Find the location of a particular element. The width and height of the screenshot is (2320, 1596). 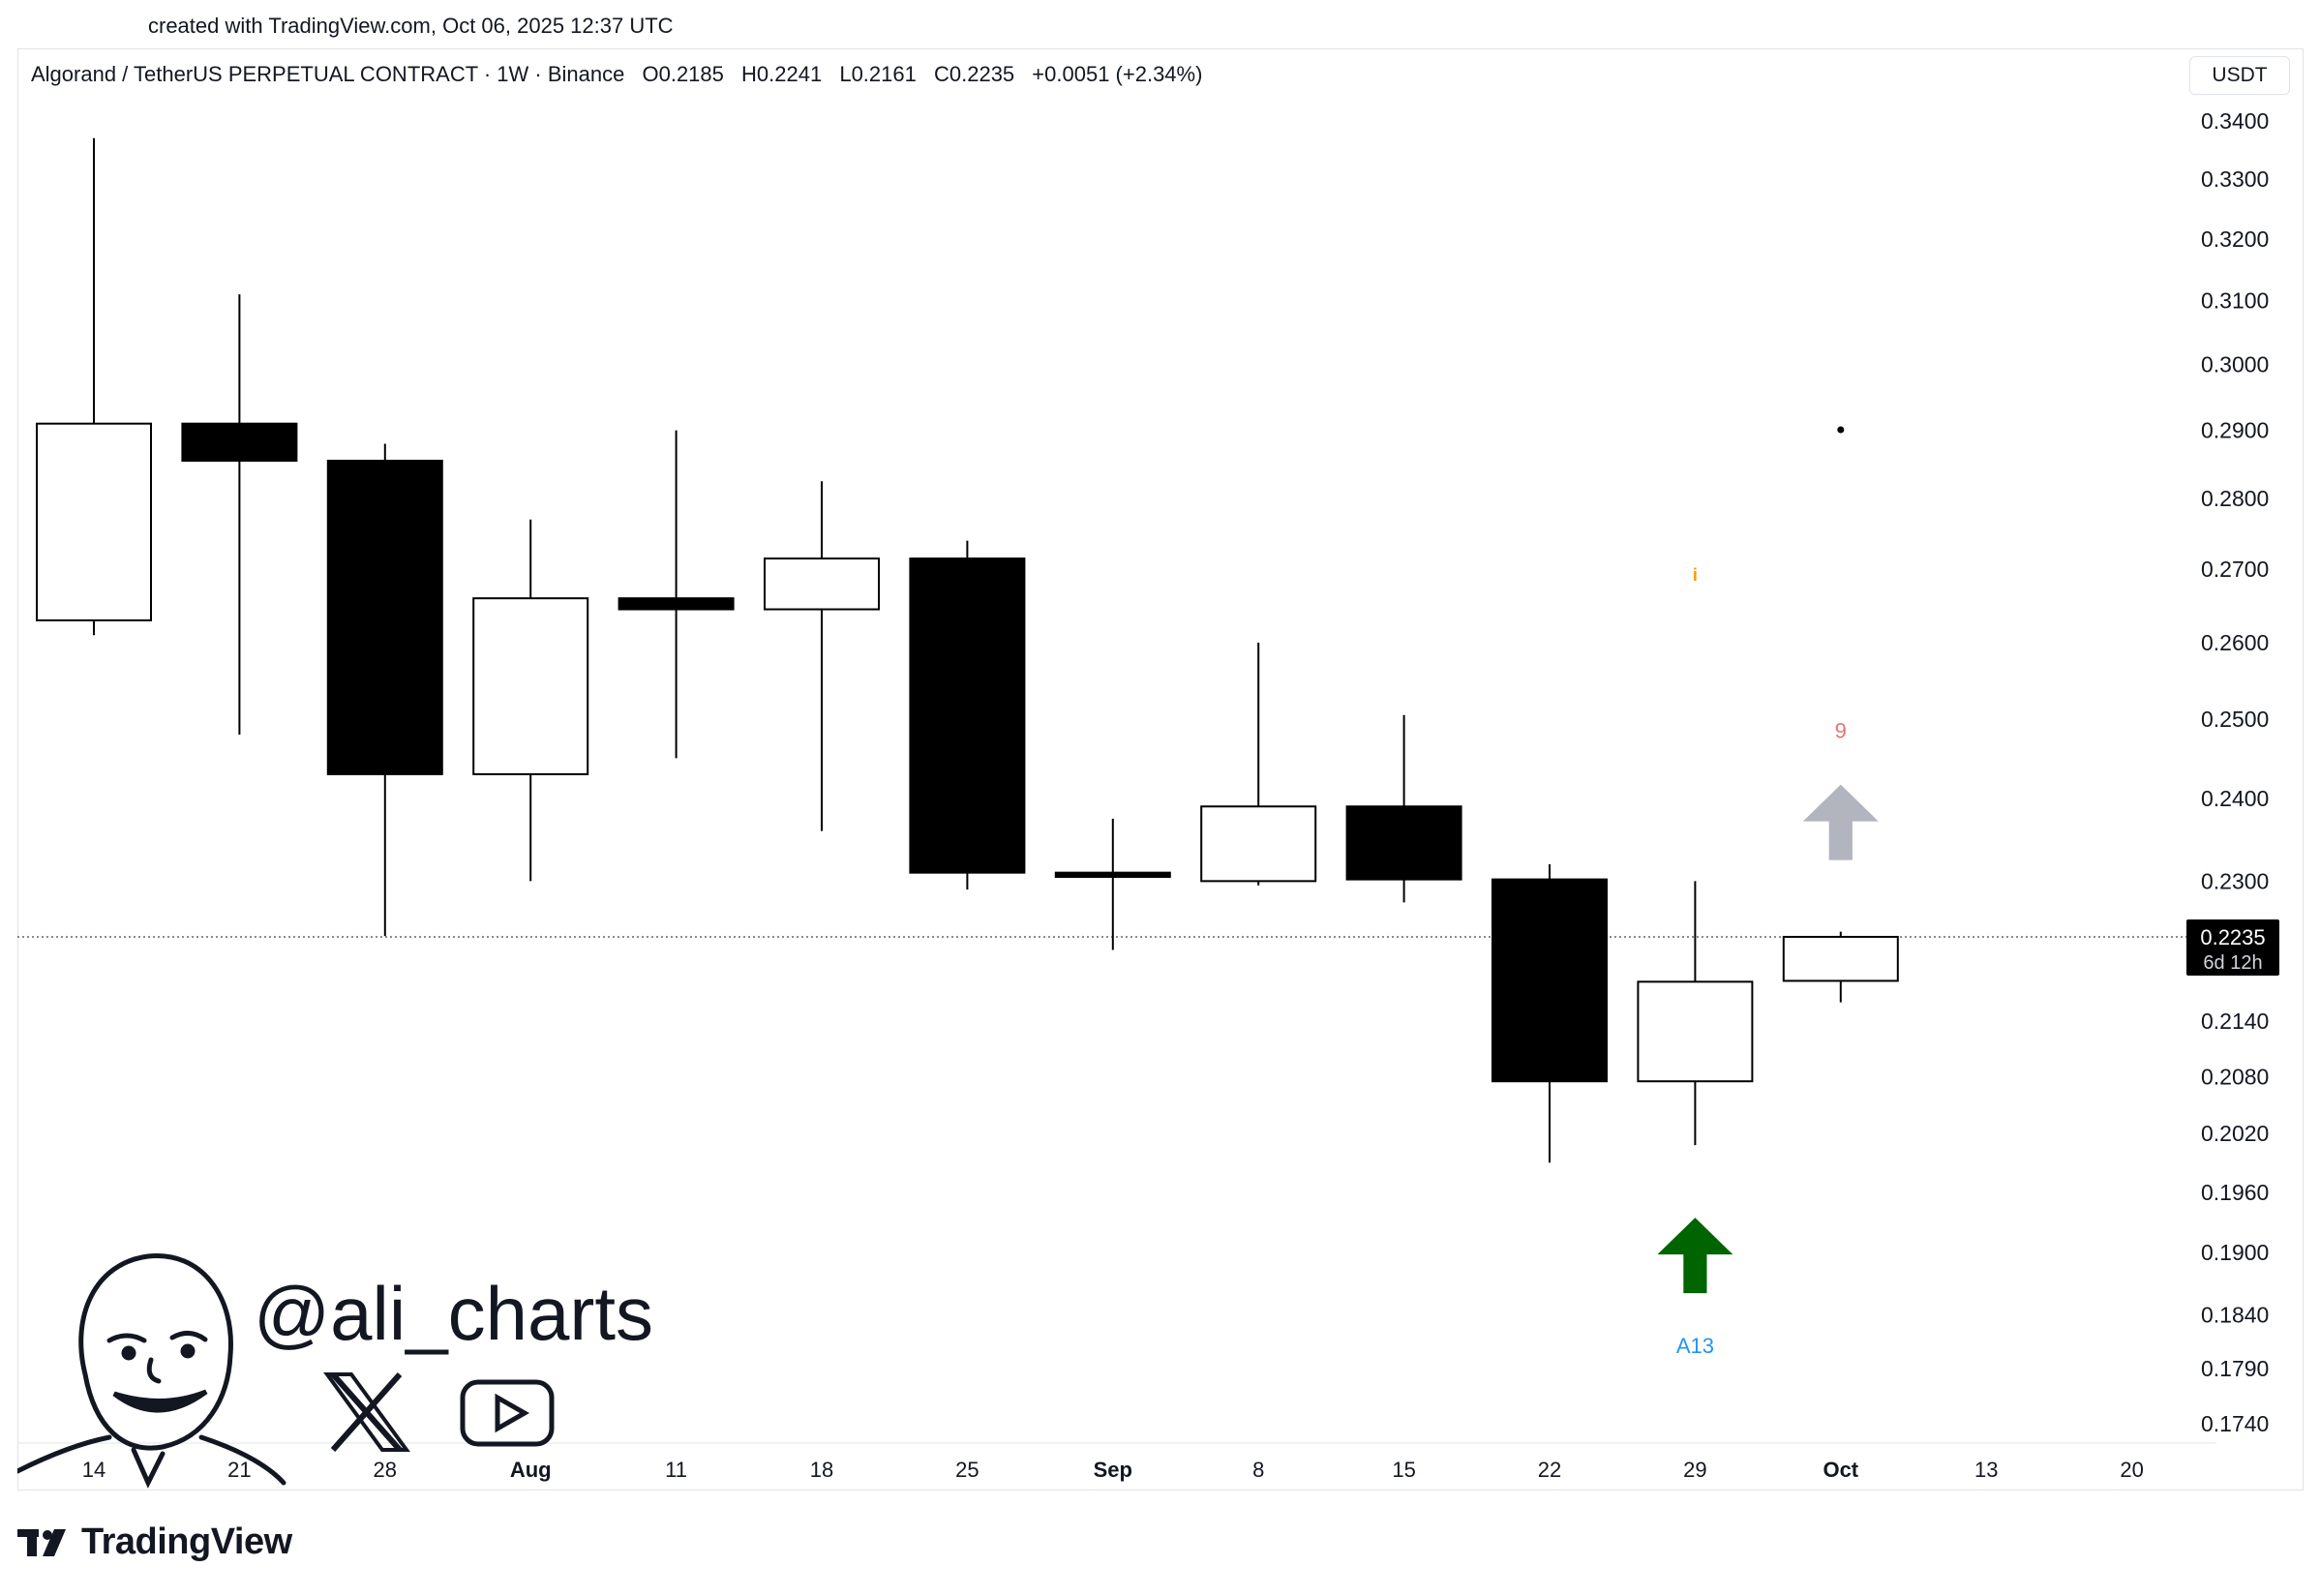

pending-arrow-icon is located at coordinates (1840, 822).